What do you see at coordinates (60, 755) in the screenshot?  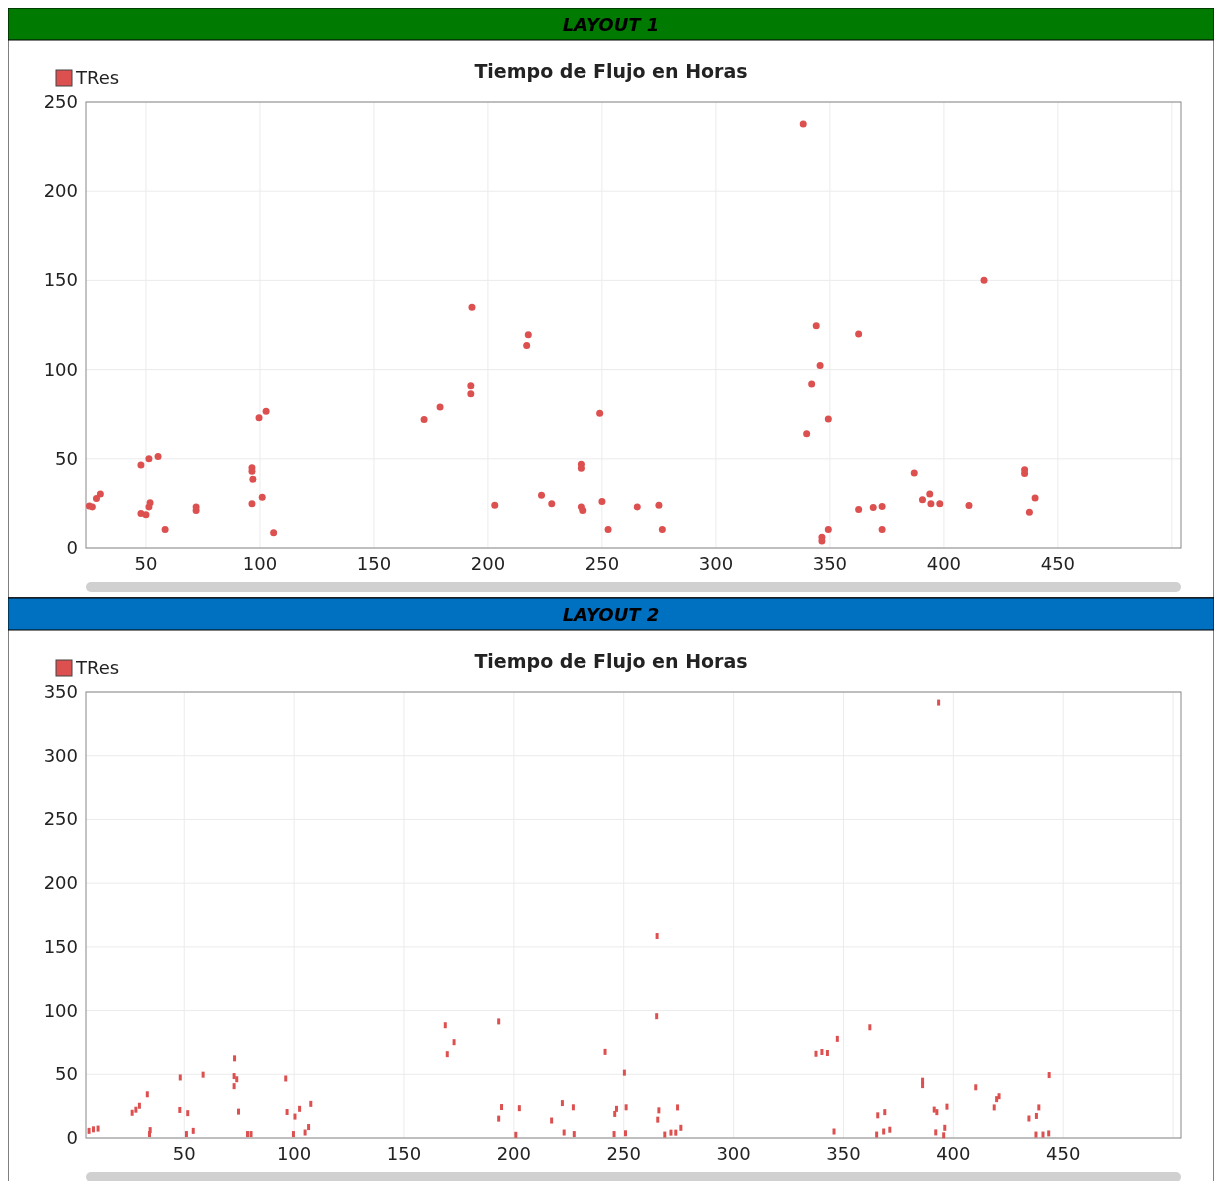 I see `y-tick-label: 300` at bounding box center [60, 755].